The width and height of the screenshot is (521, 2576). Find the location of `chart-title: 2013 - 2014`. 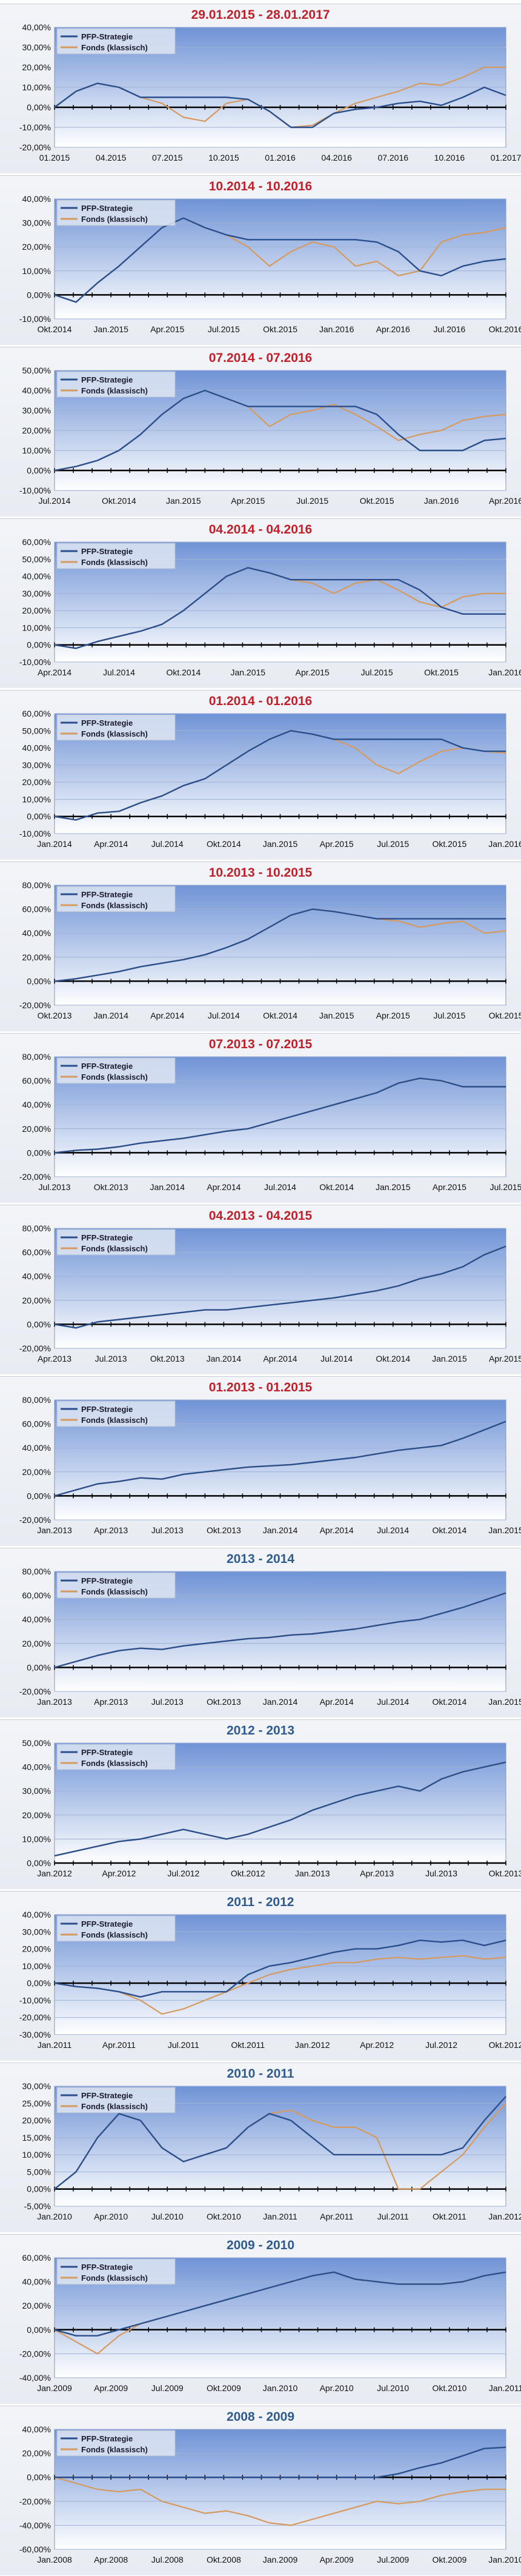

chart-title: 2013 - 2014 is located at coordinates (260, 1559).